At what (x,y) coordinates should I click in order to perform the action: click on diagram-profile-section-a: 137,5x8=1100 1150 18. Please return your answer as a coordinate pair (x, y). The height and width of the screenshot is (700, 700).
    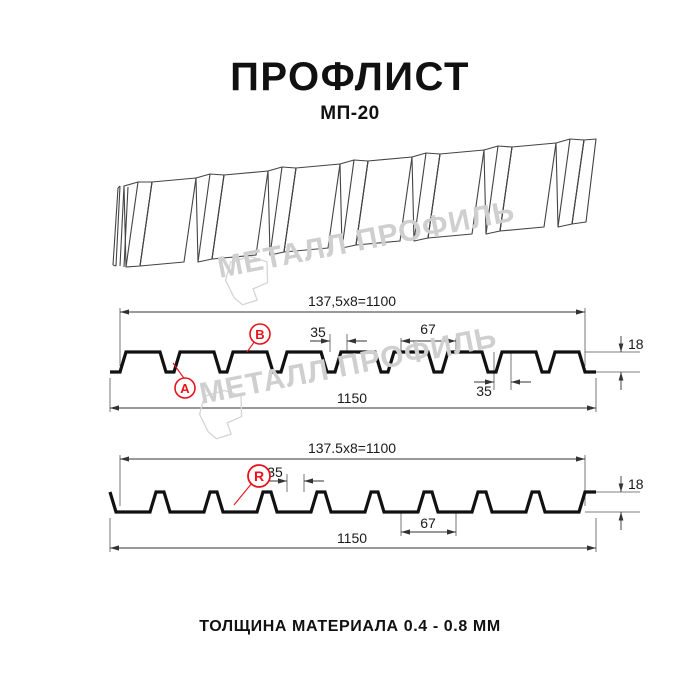
    Looking at the image, I should click on (376, 352).